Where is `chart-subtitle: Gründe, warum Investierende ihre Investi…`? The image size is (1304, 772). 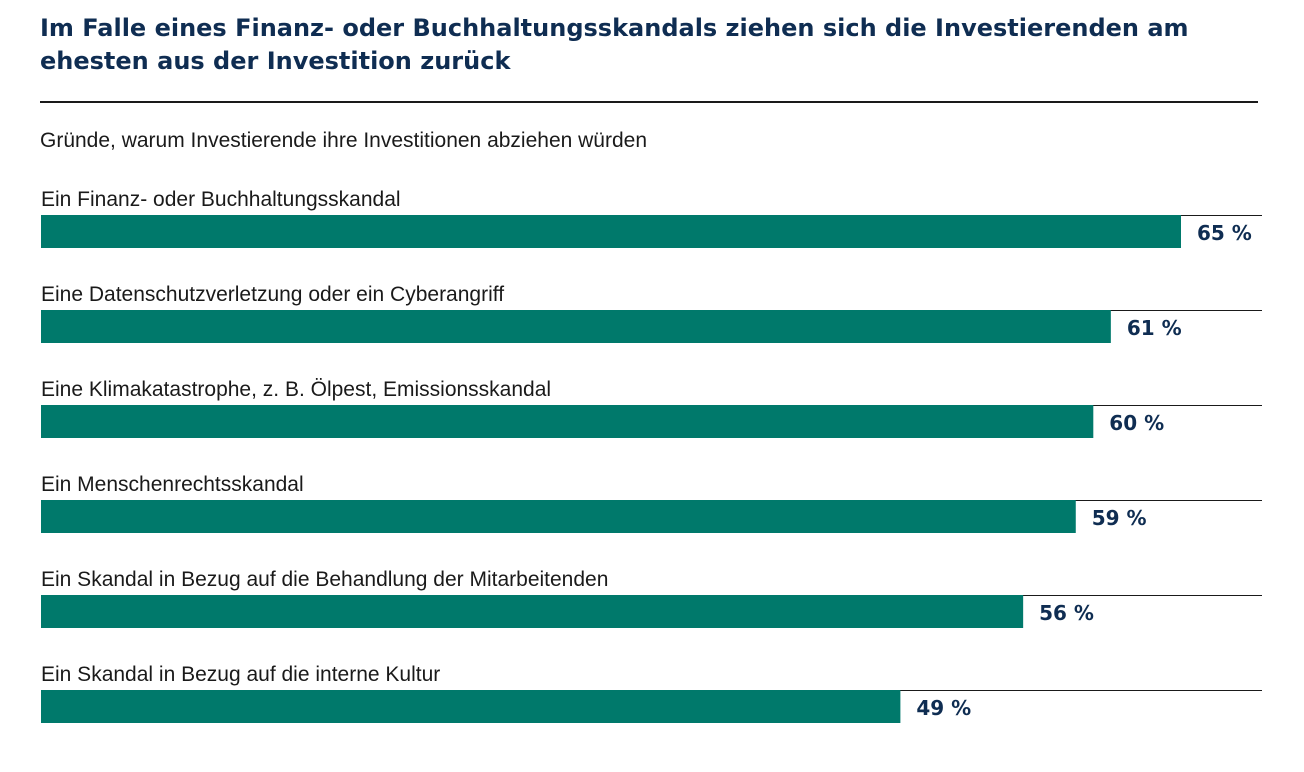 chart-subtitle: Gründe, warum Investierende ihre Investi… is located at coordinates (344, 140).